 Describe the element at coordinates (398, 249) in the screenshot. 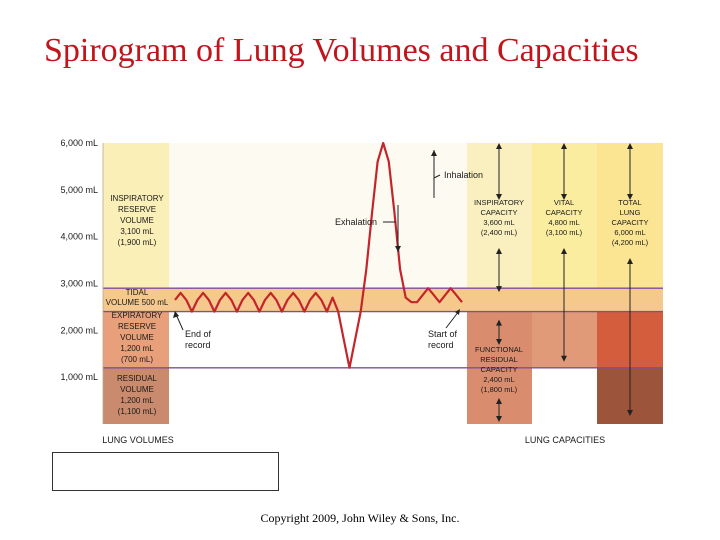

I see `exhalation-arrow-head` at that location.